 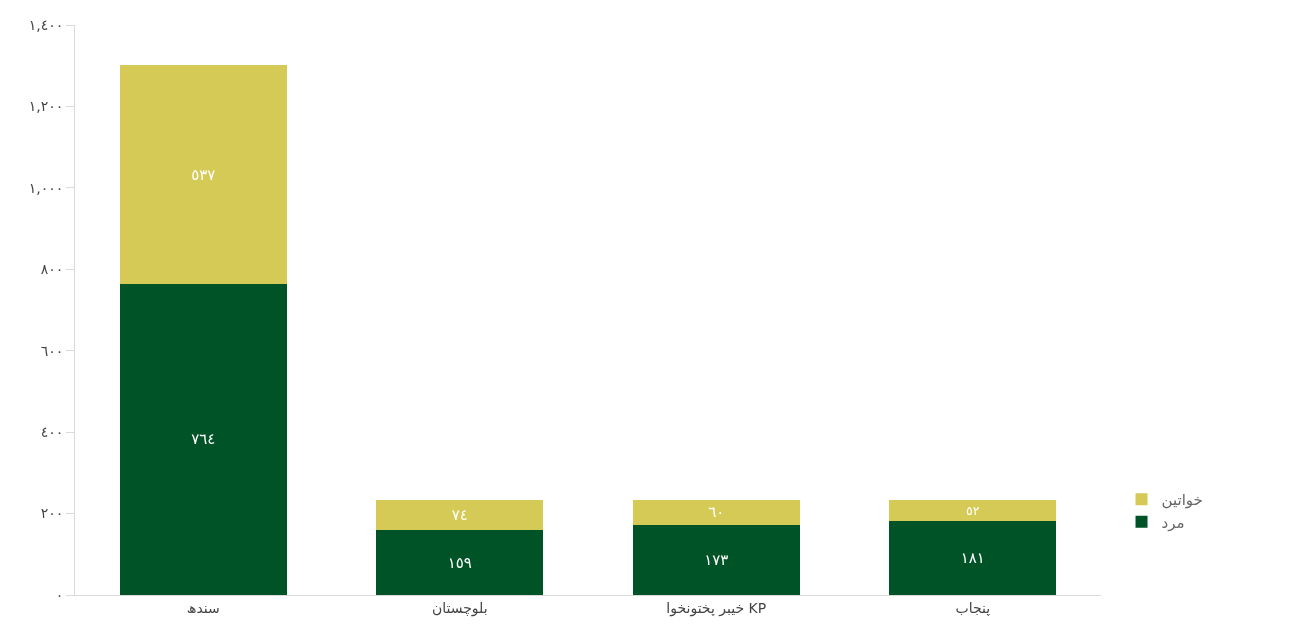 What do you see at coordinates (52, 513) in the screenshot?
I see `y-tick-label: ٢٠٠` at bounding box center [52, 513].